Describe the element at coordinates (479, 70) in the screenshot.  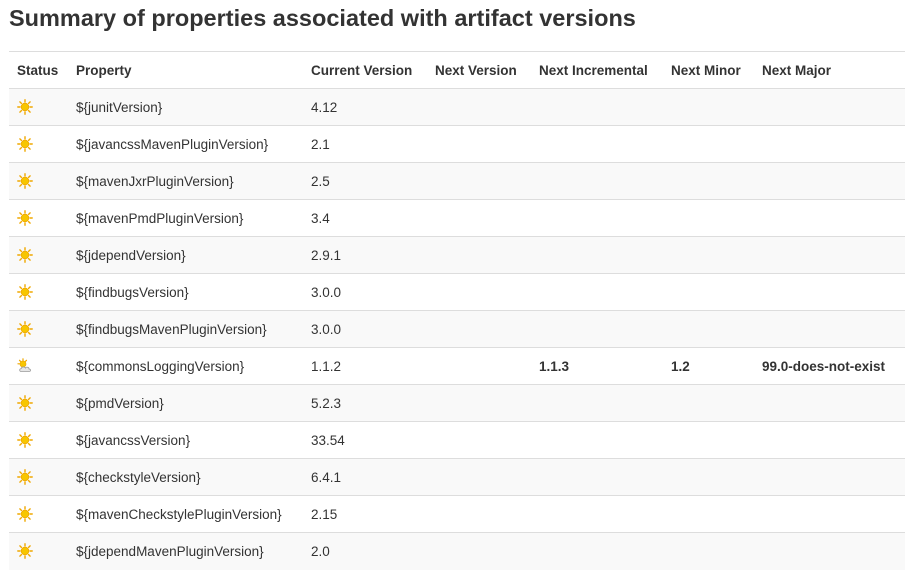
I see `header-next-version: Next Version` at that location.